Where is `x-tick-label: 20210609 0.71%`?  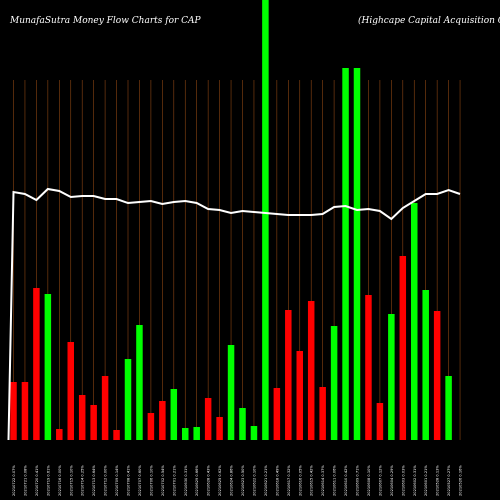 x-tick-label: 20210609 0.71% is located at coordinates (358, 480).